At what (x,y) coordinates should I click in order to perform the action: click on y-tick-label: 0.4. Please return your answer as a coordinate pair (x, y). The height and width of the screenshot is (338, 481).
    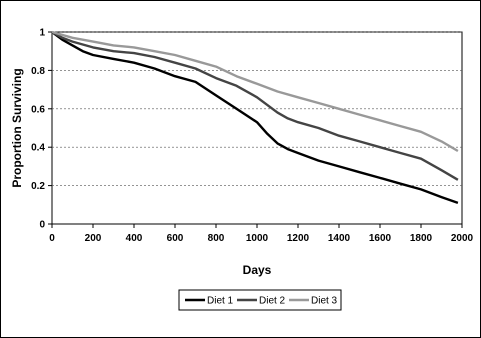
    Looking at the image, I should click on (38, 148).